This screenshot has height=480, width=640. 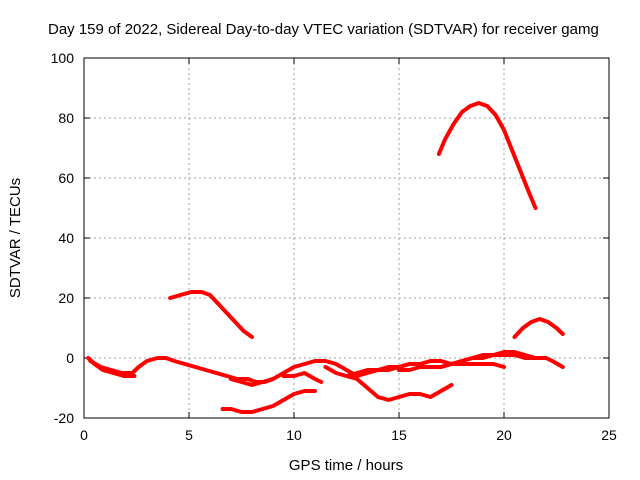 I want to click on y-tick-label: -20, so click(x=64, y=418).